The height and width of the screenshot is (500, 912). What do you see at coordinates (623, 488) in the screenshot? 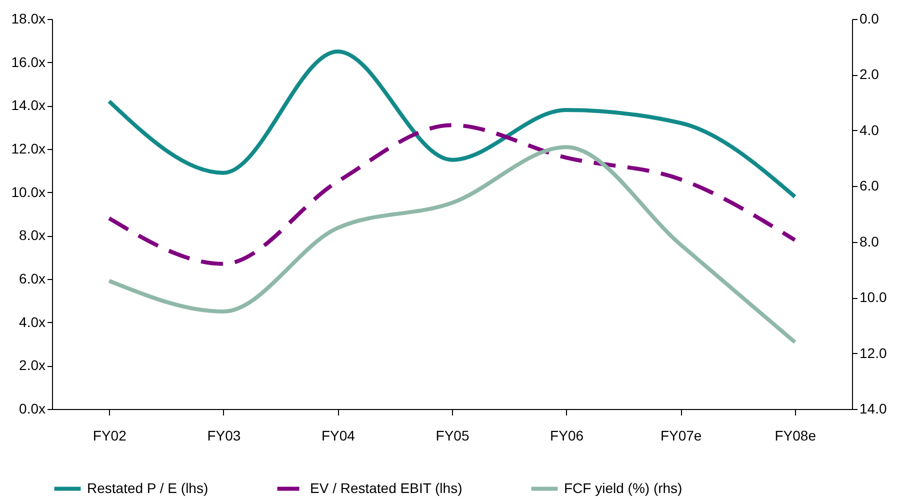
I see `legend-label: FCF yield (%) (rhs)` at bounding box center [623, 488].